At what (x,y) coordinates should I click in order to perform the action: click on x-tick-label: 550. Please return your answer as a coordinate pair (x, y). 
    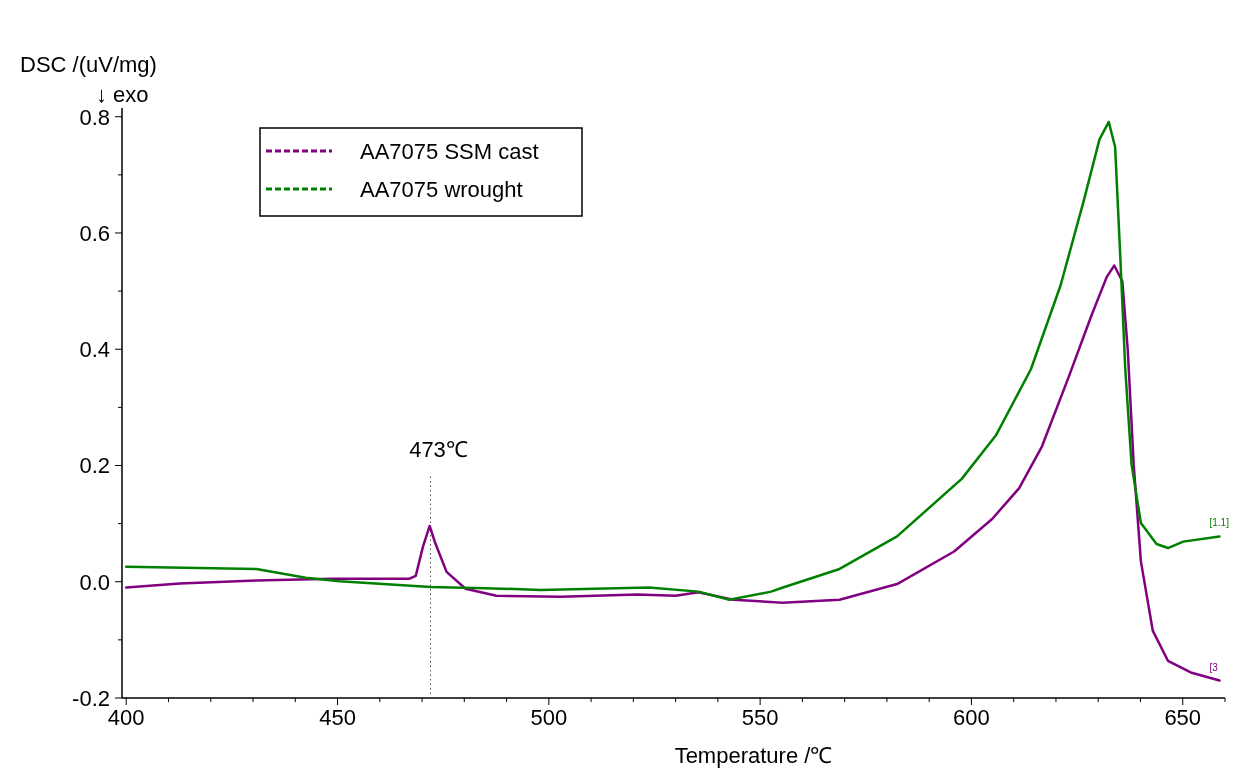
    Looking at the image, I should click on (760, 717).